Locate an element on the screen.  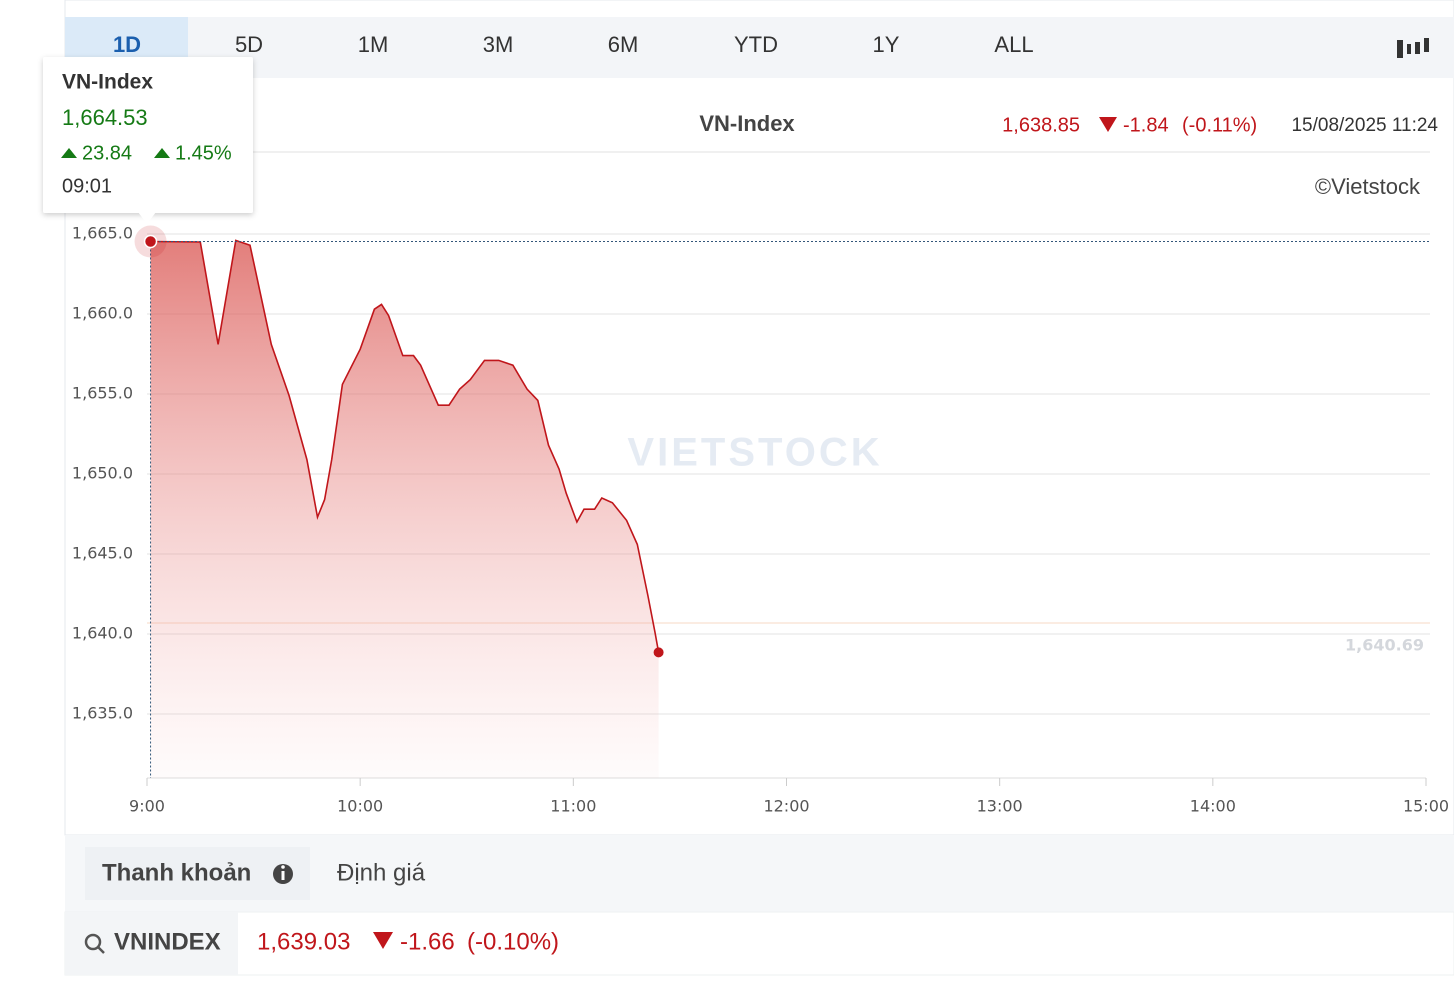
y-tick-label: 1,655.0 is located at coordinates (102, 393).